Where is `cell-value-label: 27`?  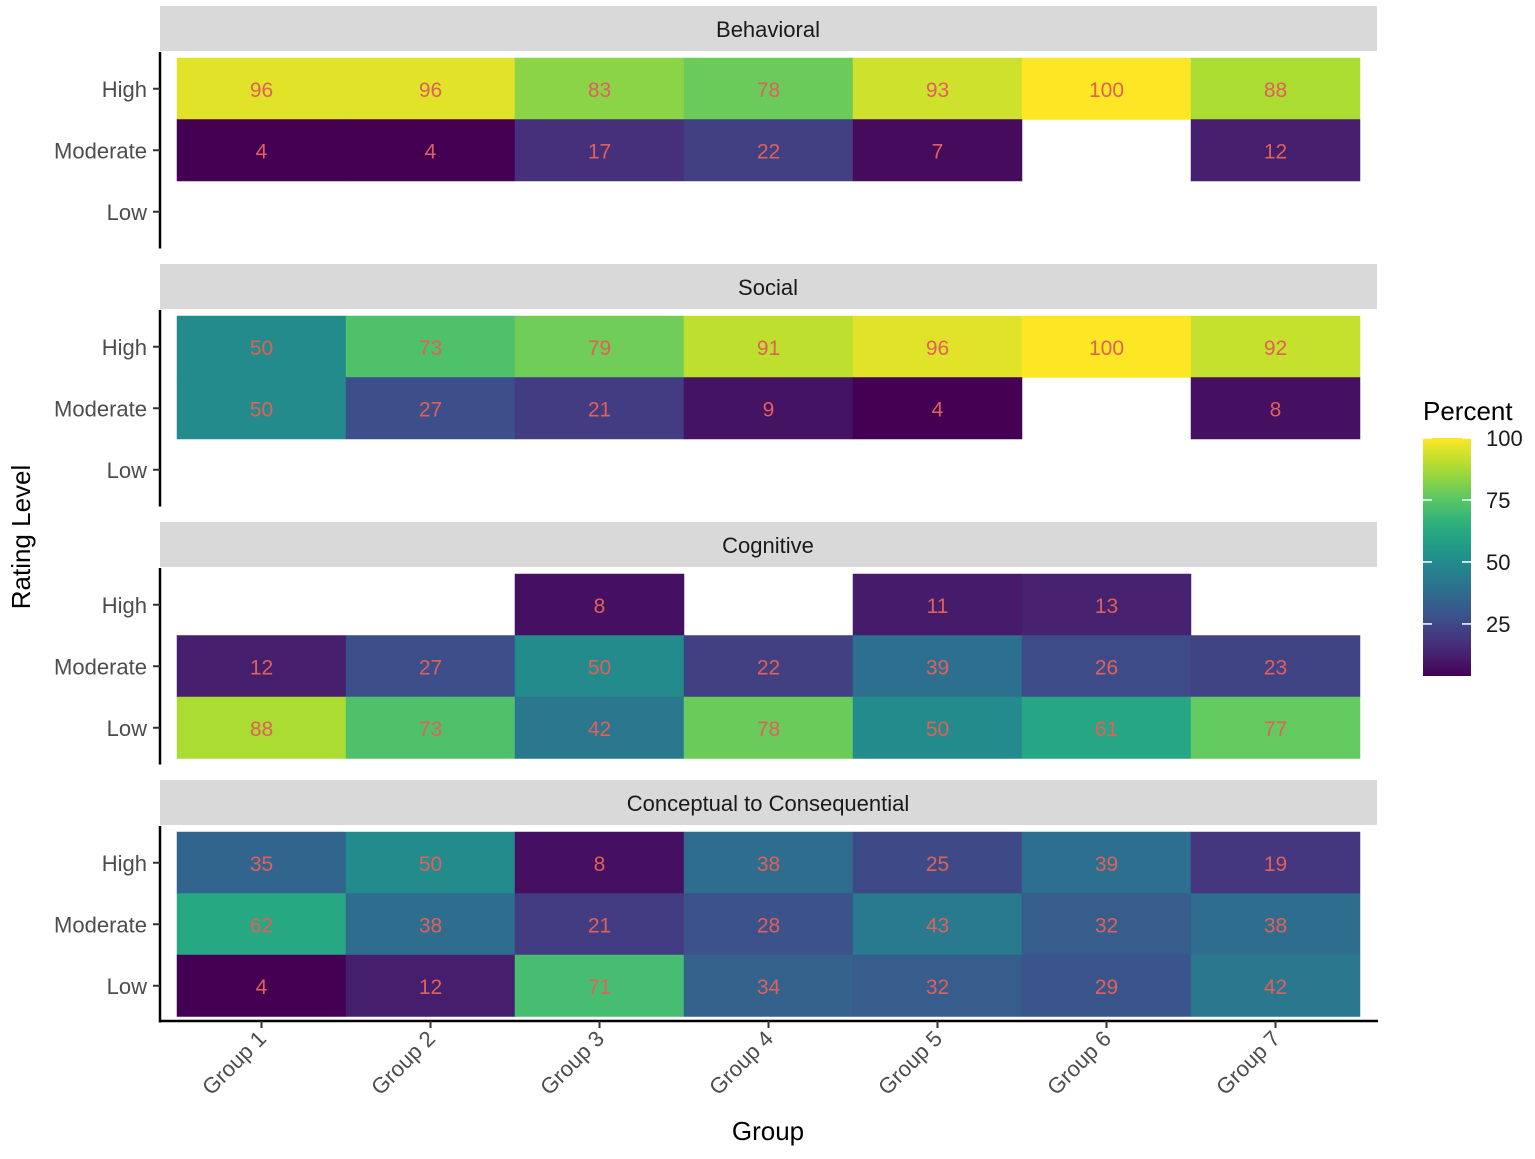
cell-value-label: 27 is located at coordinates (430, 667).